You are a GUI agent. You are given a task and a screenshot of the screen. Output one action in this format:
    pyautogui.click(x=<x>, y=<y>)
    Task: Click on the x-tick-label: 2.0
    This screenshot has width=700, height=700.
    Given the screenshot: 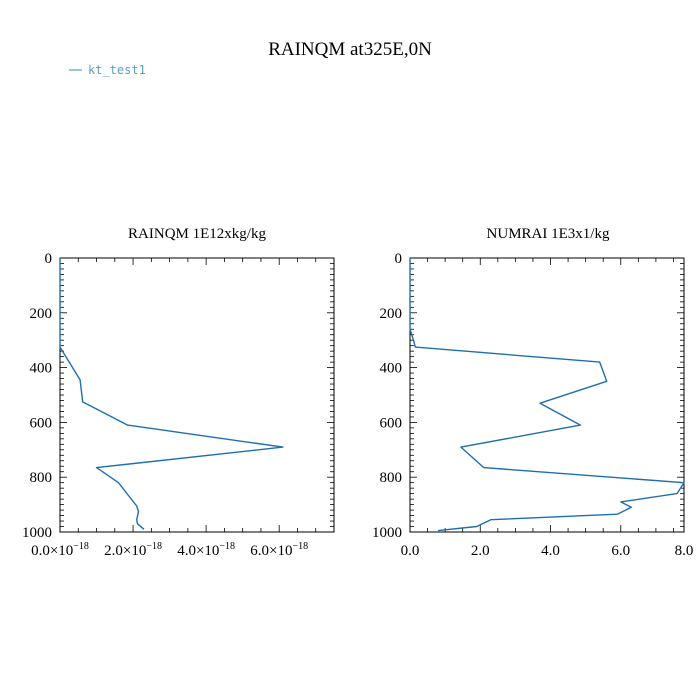 What is the action you would take?
    pyautogui.click(x=480, y=551)
    